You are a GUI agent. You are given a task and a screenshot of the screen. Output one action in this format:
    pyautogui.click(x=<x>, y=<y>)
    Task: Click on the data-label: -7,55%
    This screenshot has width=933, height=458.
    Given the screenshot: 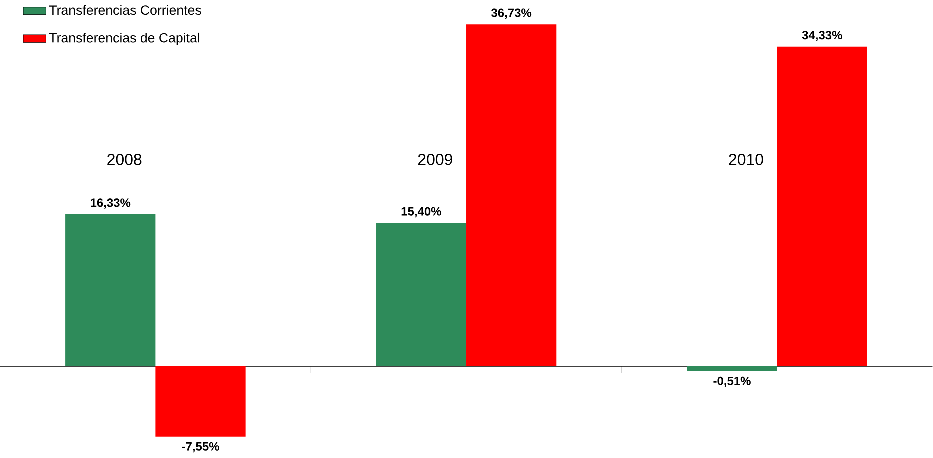 What is the action you would take?
    pyautogui.click(x=201, y=447)
    